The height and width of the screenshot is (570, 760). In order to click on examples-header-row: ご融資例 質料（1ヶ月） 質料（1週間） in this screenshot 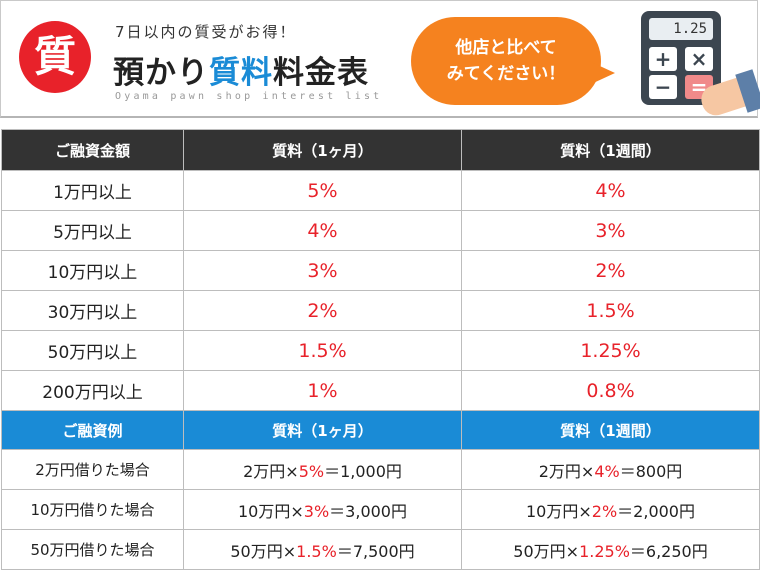, I will do `click(380, 430)`.